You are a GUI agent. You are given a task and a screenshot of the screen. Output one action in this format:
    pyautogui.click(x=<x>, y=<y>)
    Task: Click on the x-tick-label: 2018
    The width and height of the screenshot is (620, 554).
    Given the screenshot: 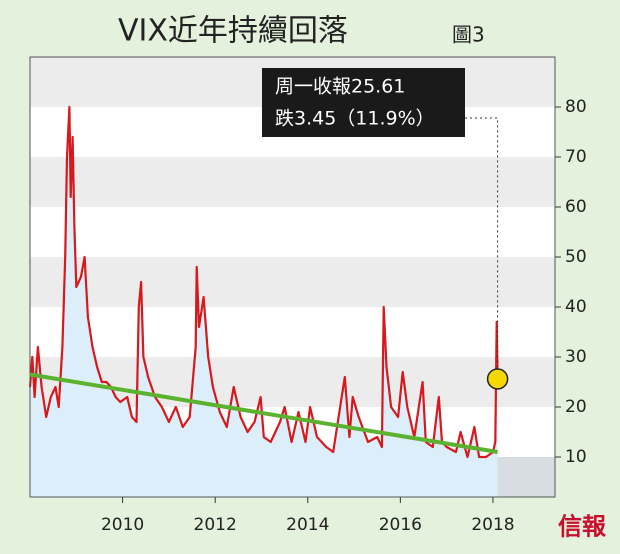 What is the action you would take?
    pyautogui.click(x=492, y=525)
    